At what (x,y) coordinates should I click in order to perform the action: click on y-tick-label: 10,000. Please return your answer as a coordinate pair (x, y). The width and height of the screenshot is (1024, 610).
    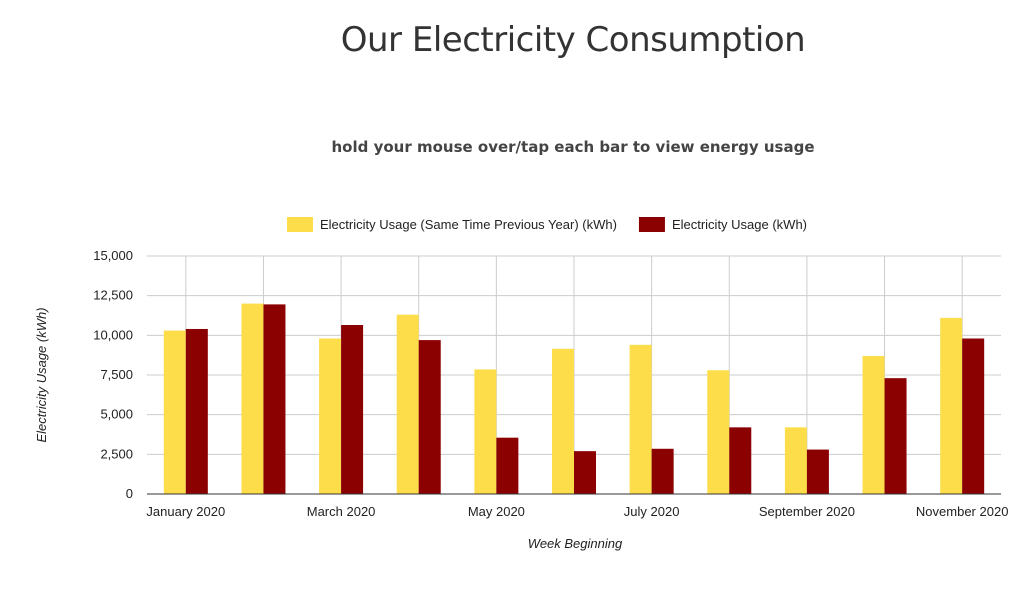
    Looking at the image, I should click on (113, 334).